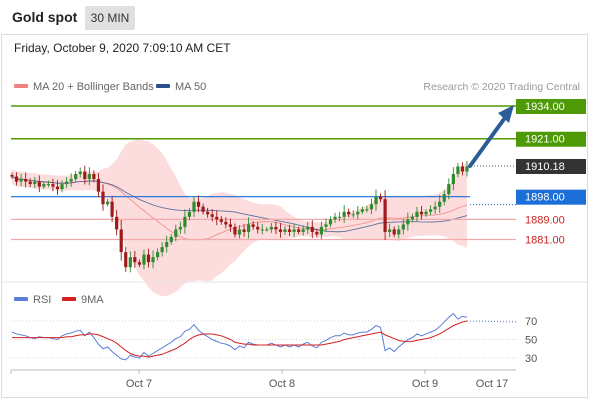 This screenshot has width=590, height=400. I want to click on header-title: Gold spot, so click(45, 17).